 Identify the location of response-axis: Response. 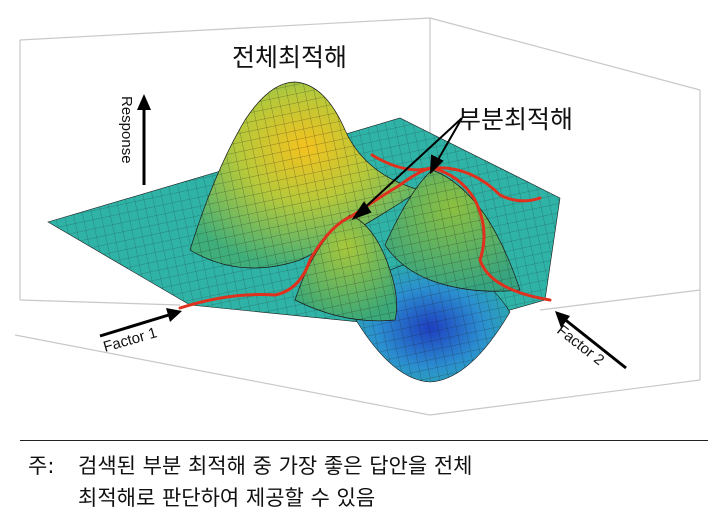
(134, 139).